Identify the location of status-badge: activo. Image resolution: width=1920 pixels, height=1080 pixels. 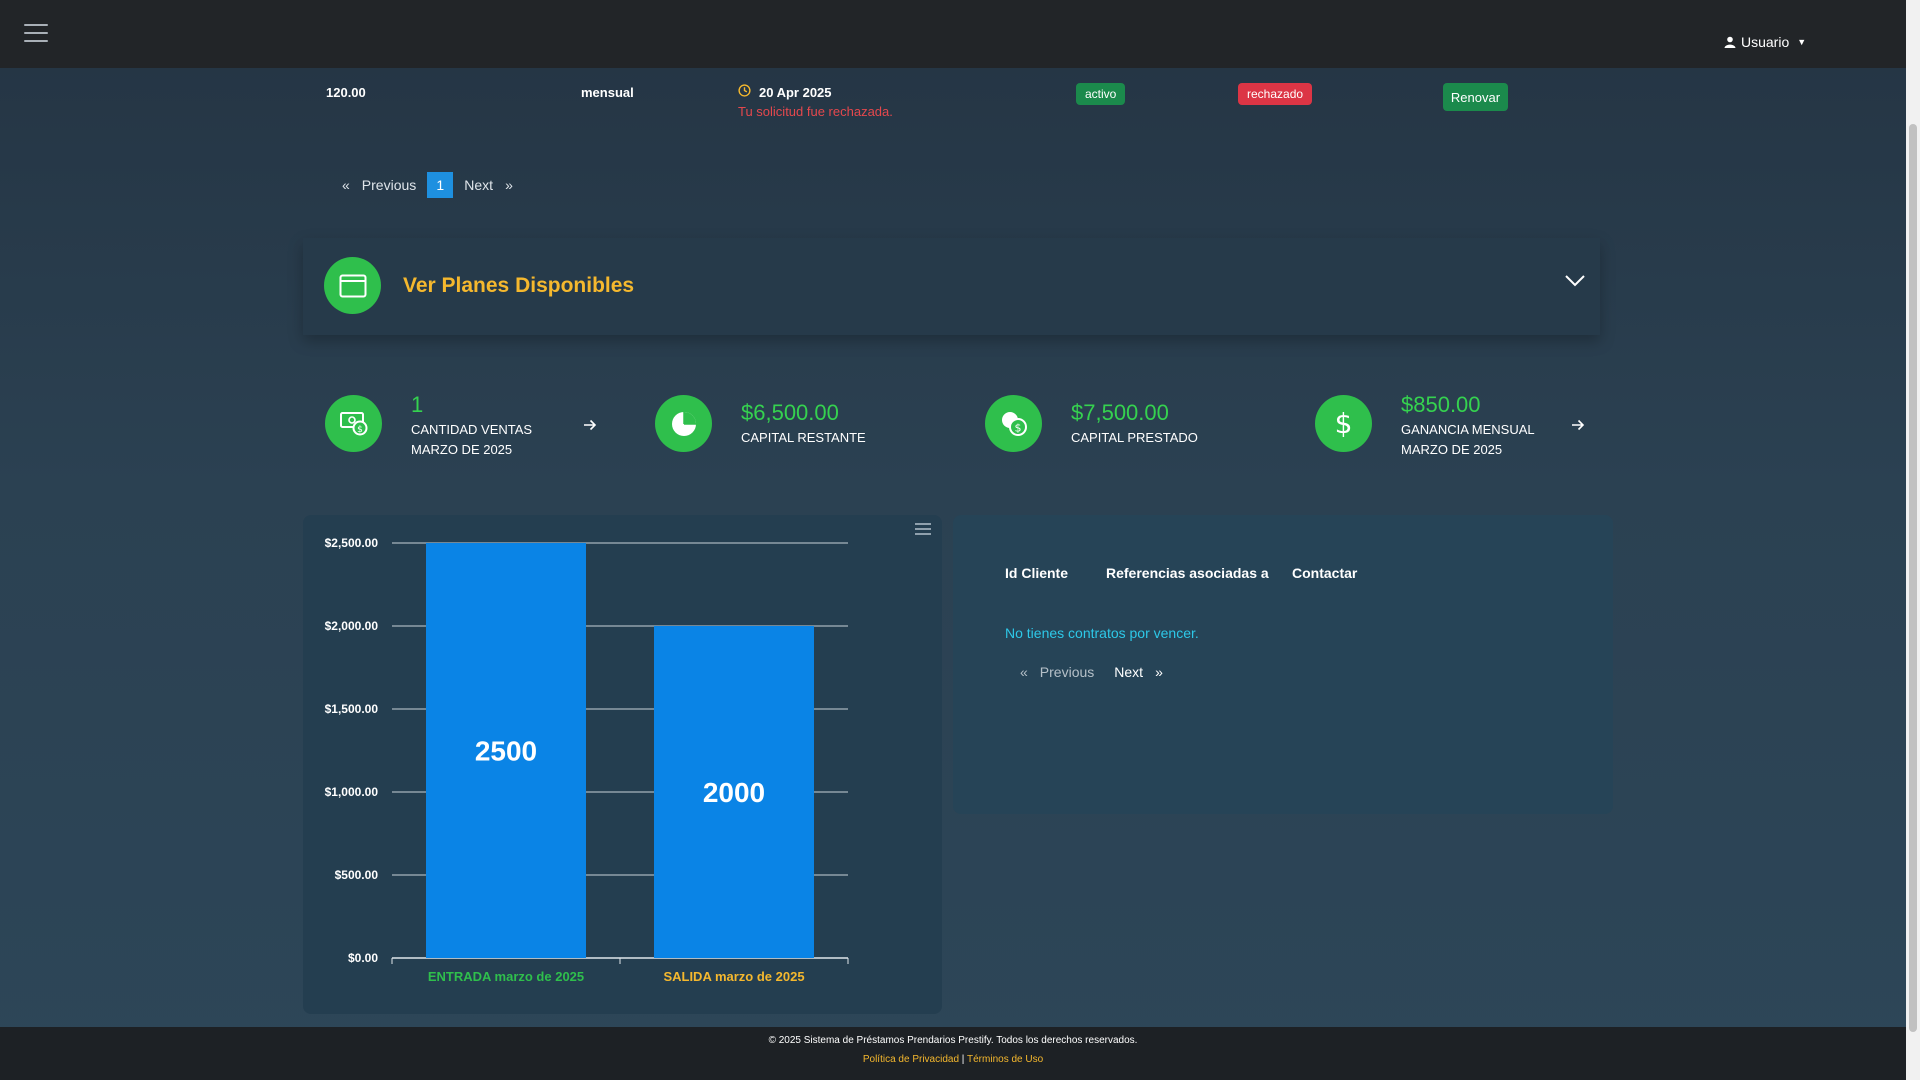
(1101, 94).